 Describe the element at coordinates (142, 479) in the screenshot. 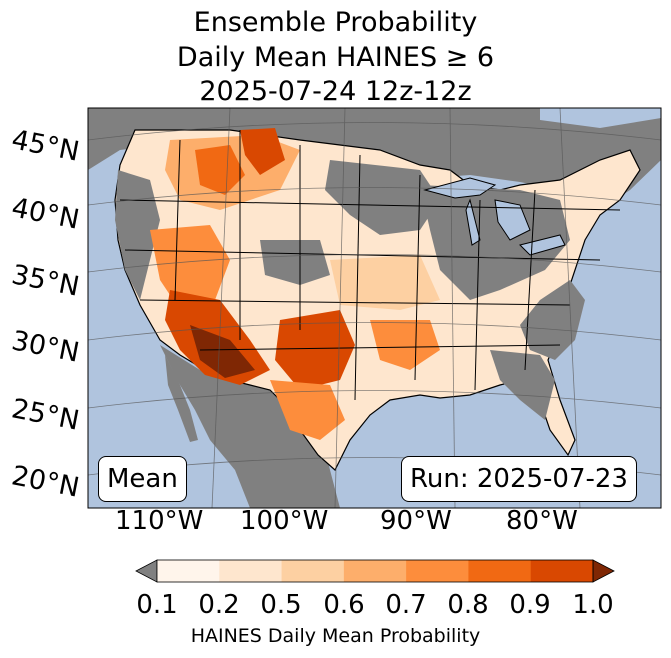

I see `stat-label-box: Mean` at that location.